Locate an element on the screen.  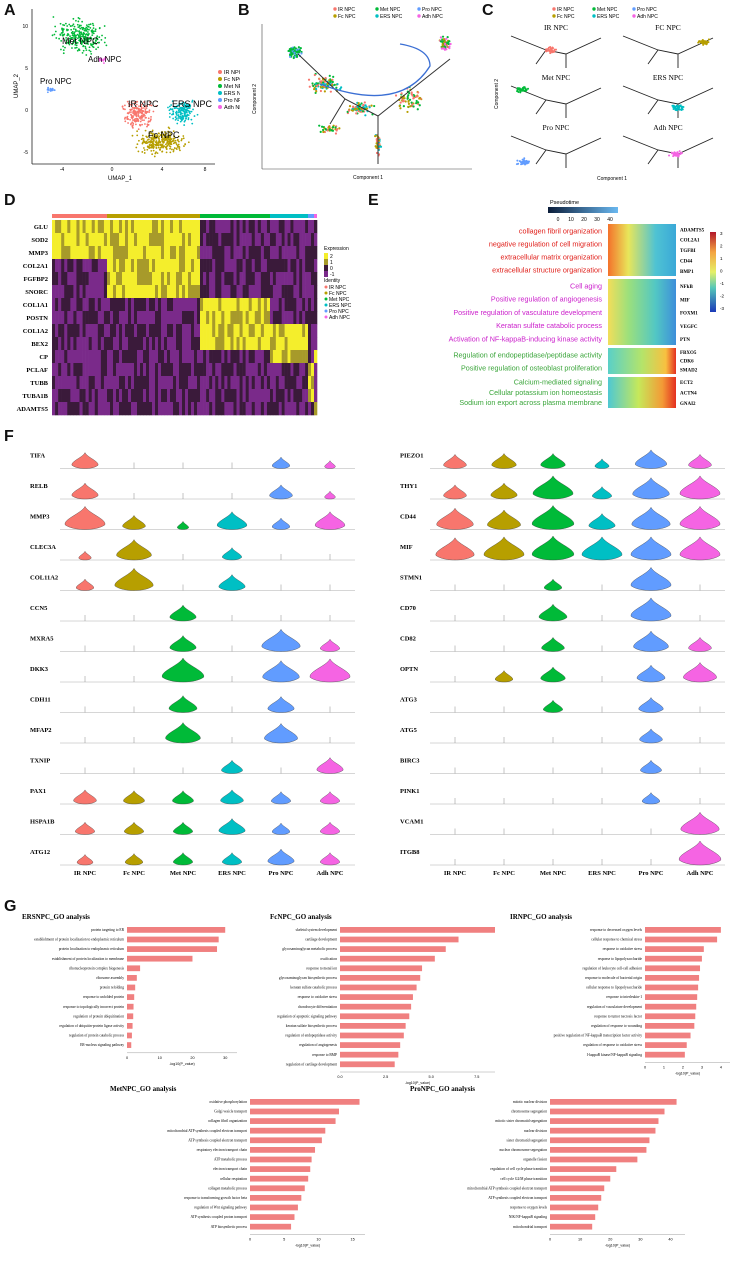
go-term: mitotic nuclear division is located at coordinates (530, 1102).